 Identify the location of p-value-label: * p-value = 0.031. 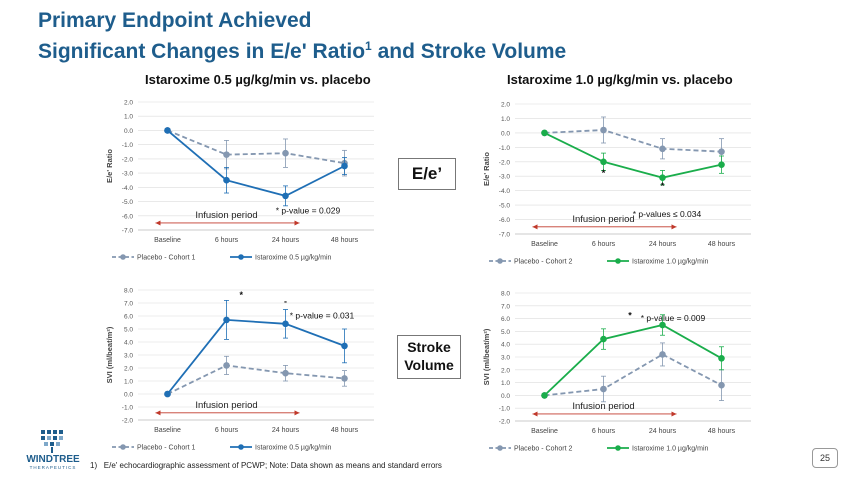
(322, 316).